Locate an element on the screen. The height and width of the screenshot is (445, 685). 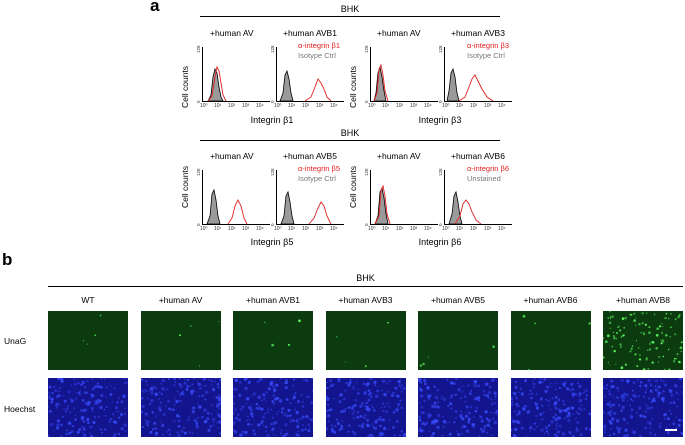
y-axis-label-bottom-left: Cell counts is located at coordinates (185, 186).